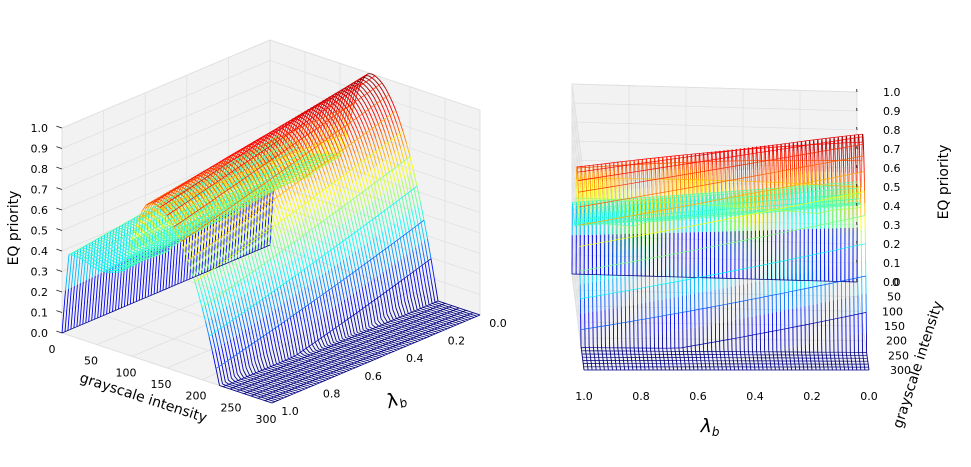 This screenshot has width=971, height=467. I want to click on grid-line, so click(166, 84).